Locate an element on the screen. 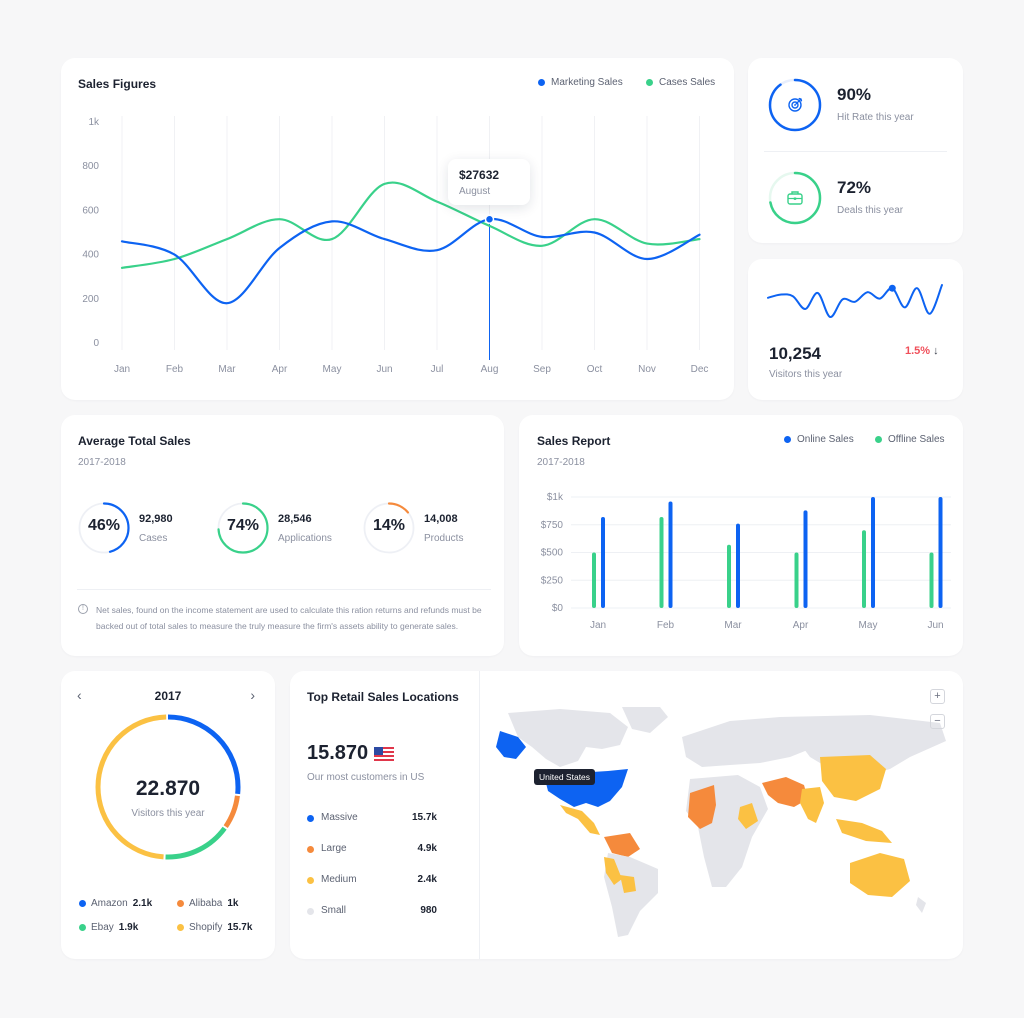 Image resolution: width=1024 pixels, height=1018 pixels. y-tick-label: 600 is located at coordinates (90, 210).